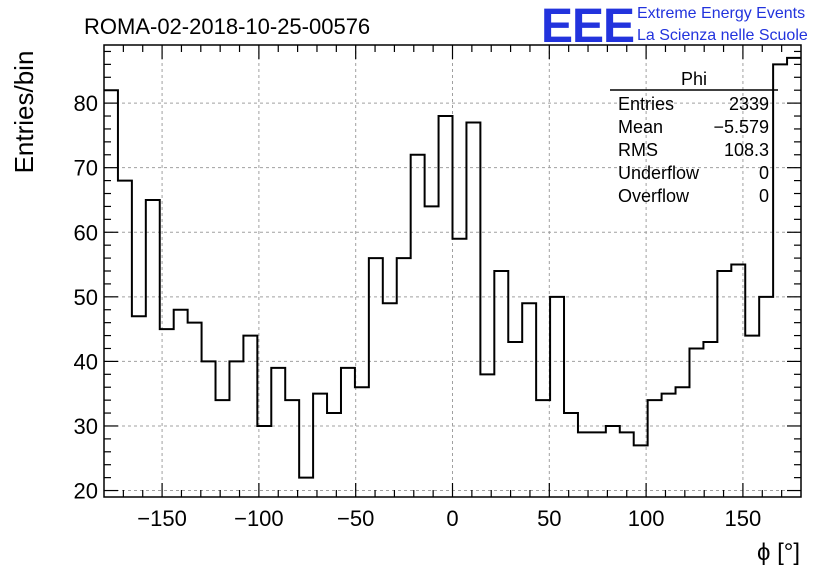  Describe the element at coordinates (749, 104) in the screenshot. I see `stats-value: 2339` at that location.